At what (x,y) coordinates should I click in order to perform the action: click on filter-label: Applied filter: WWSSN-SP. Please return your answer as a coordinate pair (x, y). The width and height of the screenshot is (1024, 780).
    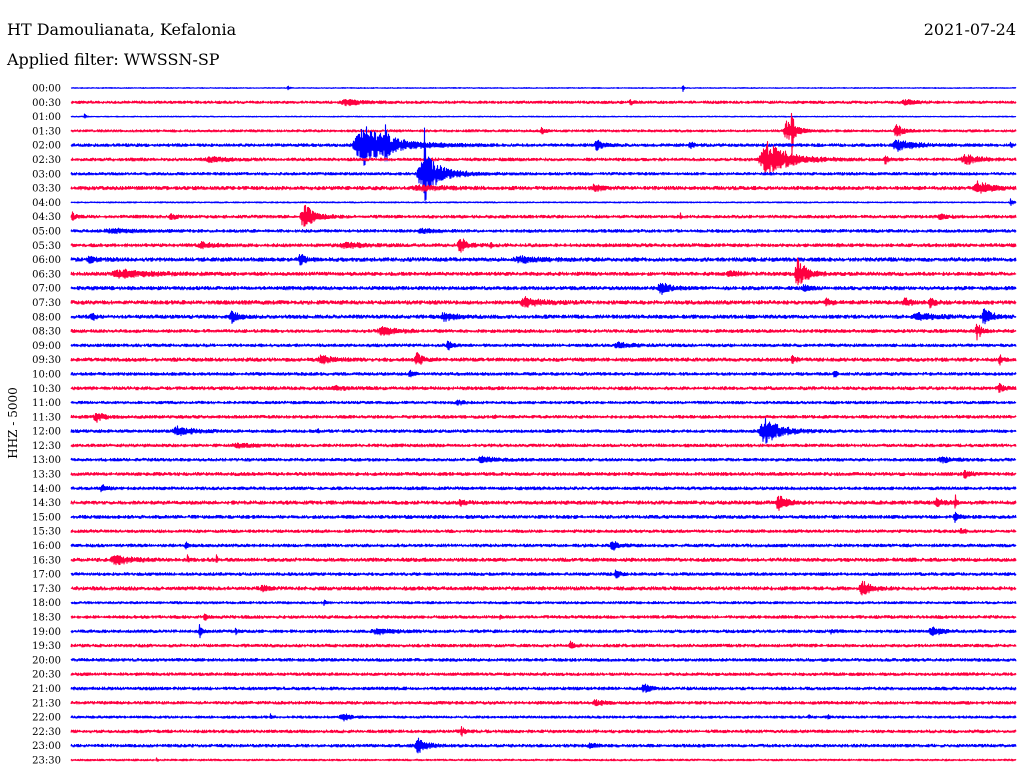
    Looking at the image, I should click on (113, 59).